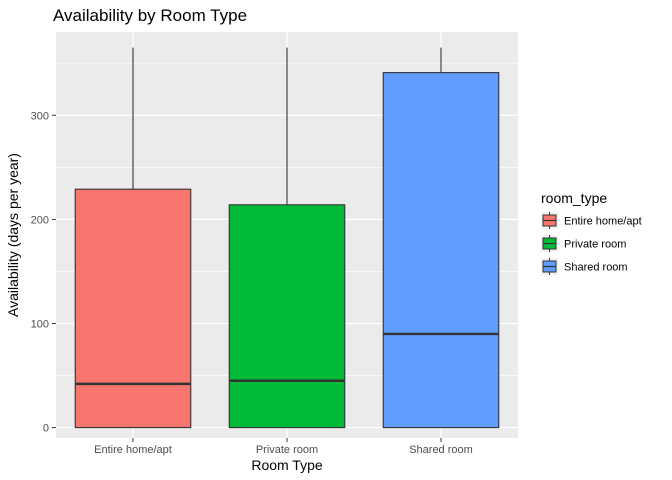 The image size is (672, 480). What do you see at coordinates (40, 324) in the screenshot?
I see `y-tick-label: 100` at bounding box center [40, 324].